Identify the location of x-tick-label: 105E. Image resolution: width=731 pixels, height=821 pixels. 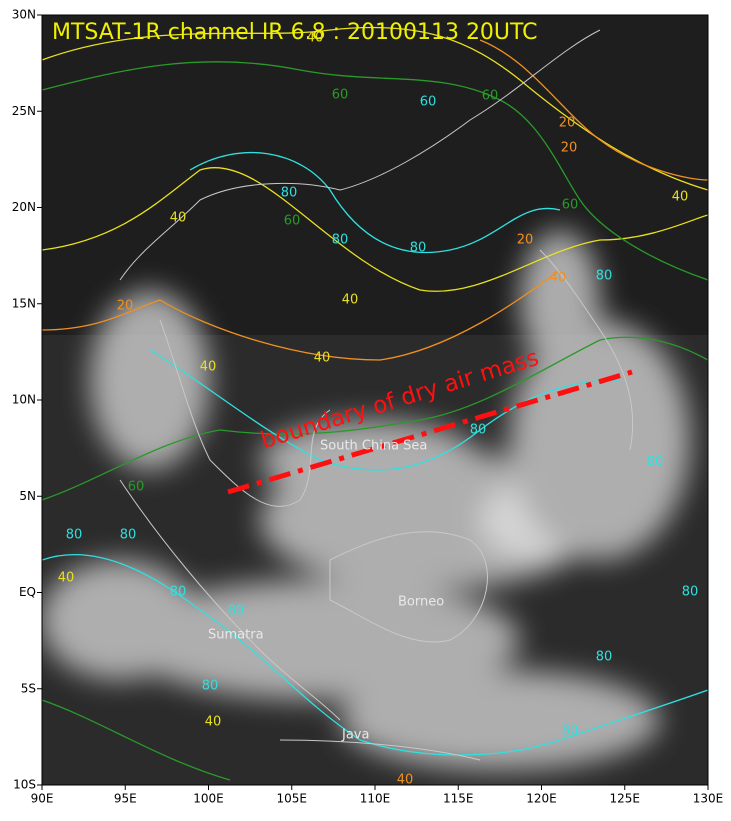
(292, 799).